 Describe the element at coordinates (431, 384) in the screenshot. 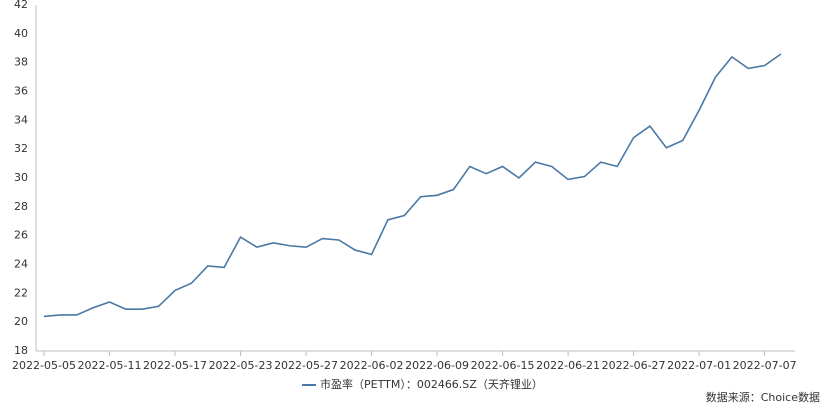

I see `legend-label: 市盈率（PETTM）：002466.SZ（天齐锂业）` at that location.